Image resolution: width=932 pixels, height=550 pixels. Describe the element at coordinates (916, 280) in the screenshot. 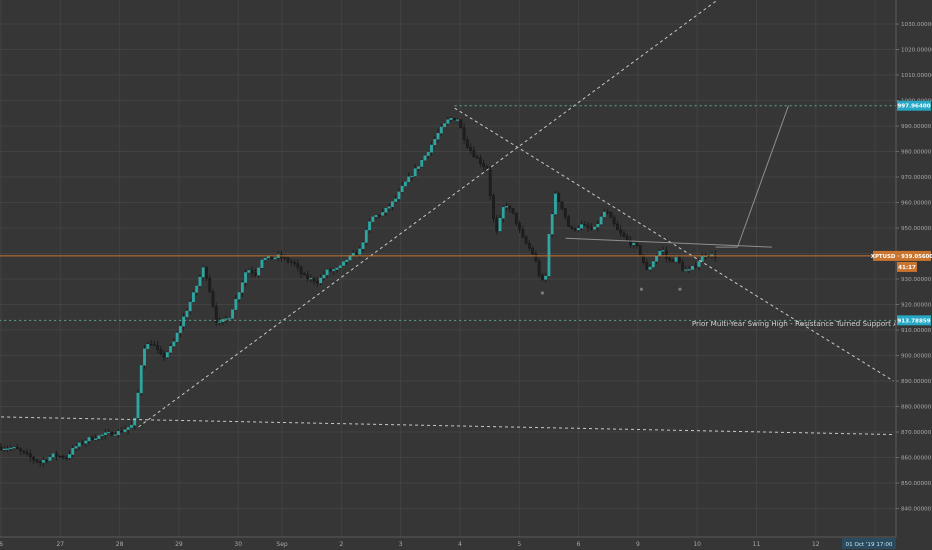

I see `price-tick-label: 930.00000` at that location.